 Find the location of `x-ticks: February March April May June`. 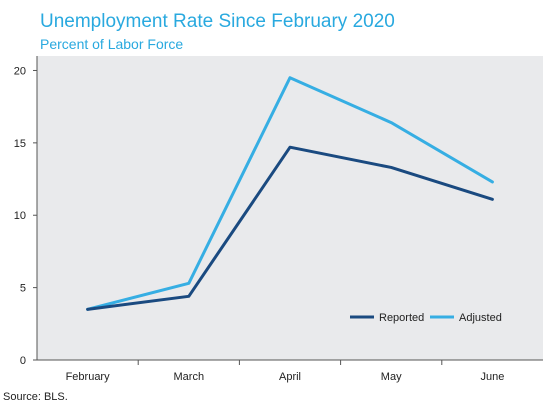

x-ticks: February March April May June is located at coordinates (285, 371).